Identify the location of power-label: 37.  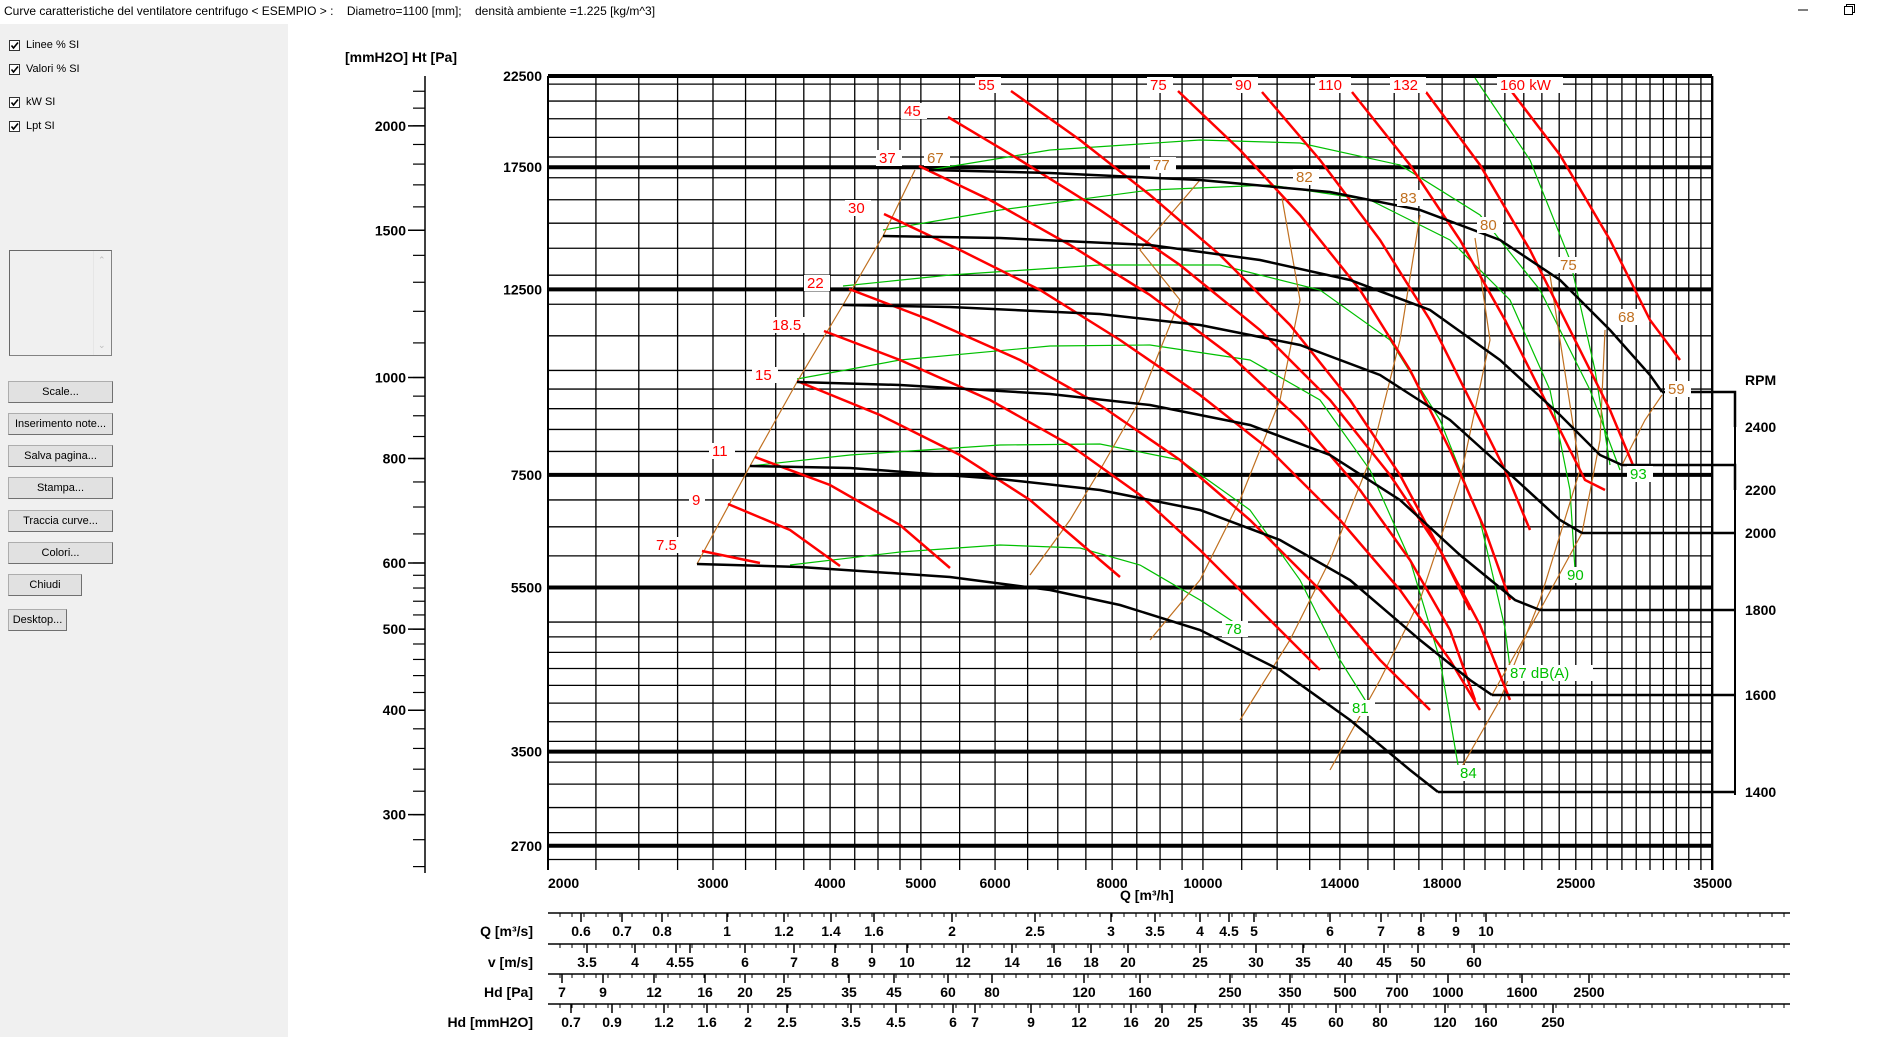
(887, 158).